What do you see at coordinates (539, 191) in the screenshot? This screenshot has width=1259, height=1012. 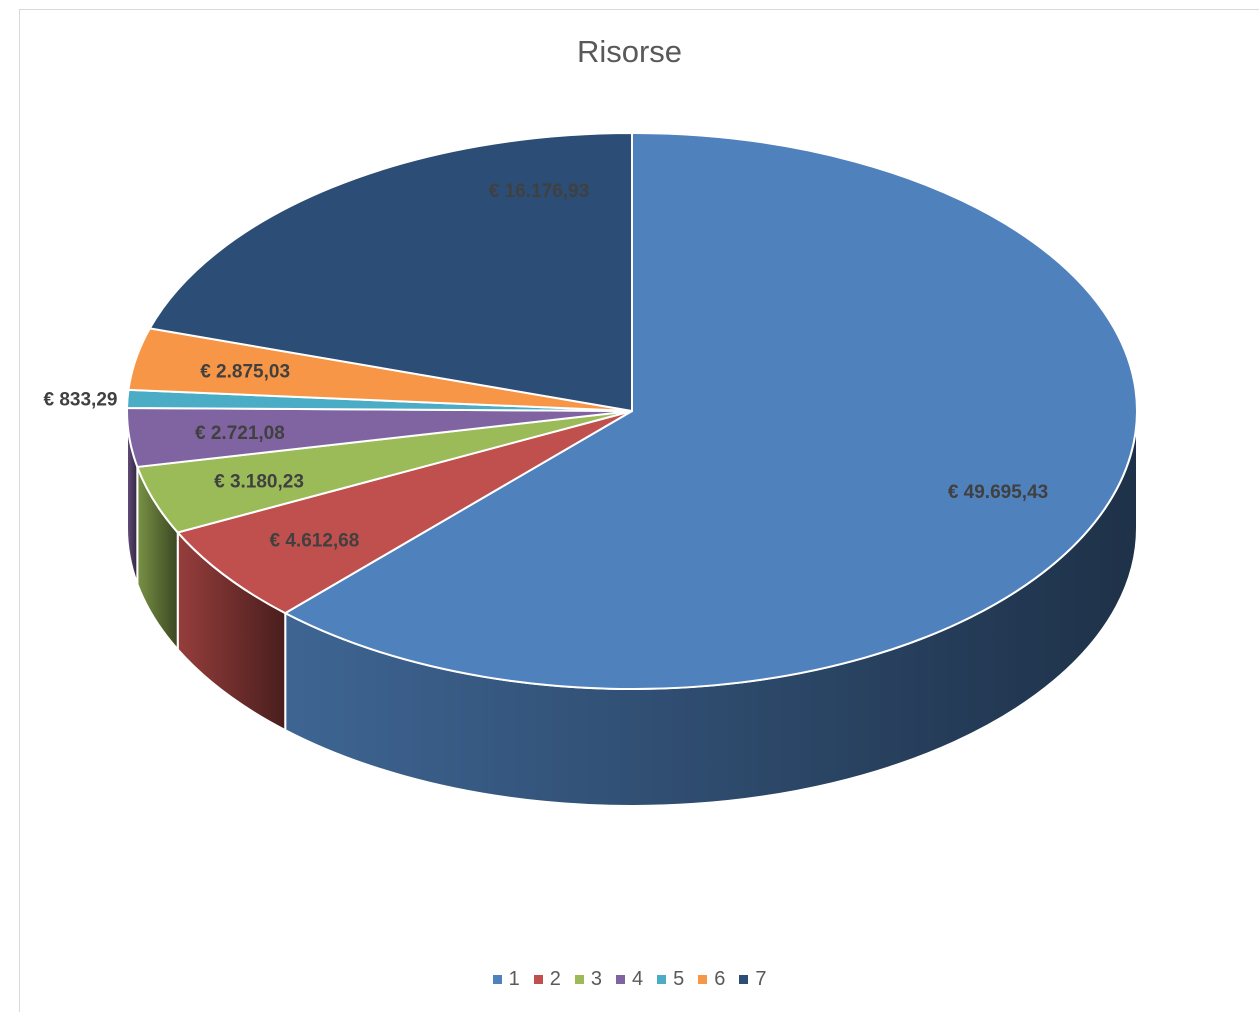 I see `data-label-7: € 16.176,93` at bounding box center [539, 191].